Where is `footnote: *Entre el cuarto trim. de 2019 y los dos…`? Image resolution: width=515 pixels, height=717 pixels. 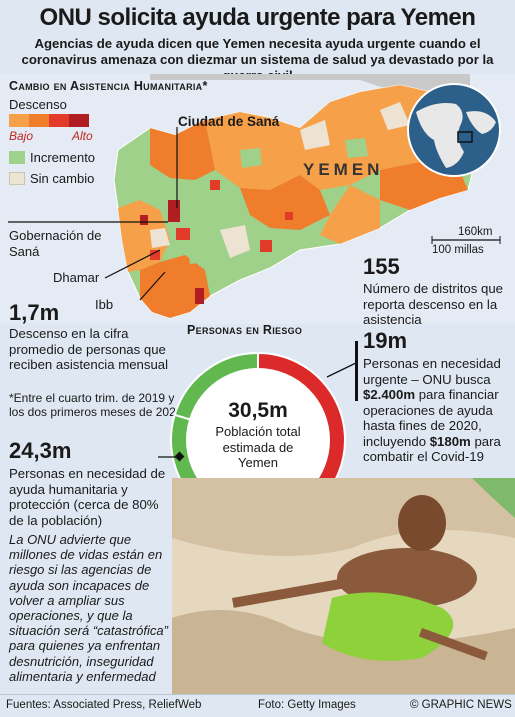
footnote: *Entre el cuarto trim. de 2019 y los dos… is located at coordinates (96, 405).